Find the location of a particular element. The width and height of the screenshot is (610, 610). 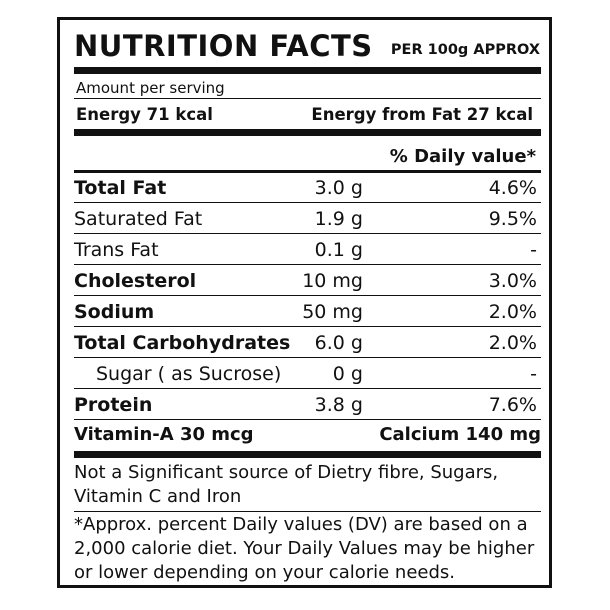

vitamin-a-value: Vitamin-A 30 mcg is located at coordinates (164, 434).